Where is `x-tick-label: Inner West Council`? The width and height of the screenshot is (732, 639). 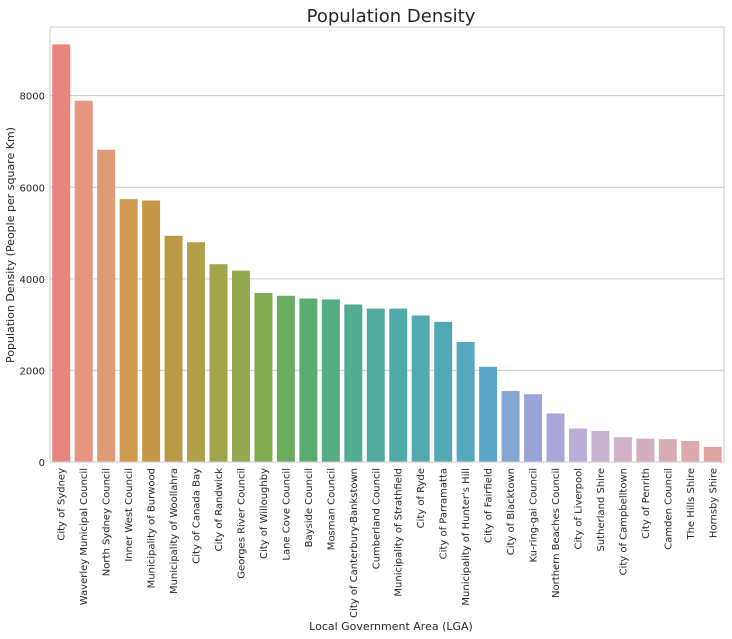 x-tick-label: Inner West Council is located at coordinates (129, 515).